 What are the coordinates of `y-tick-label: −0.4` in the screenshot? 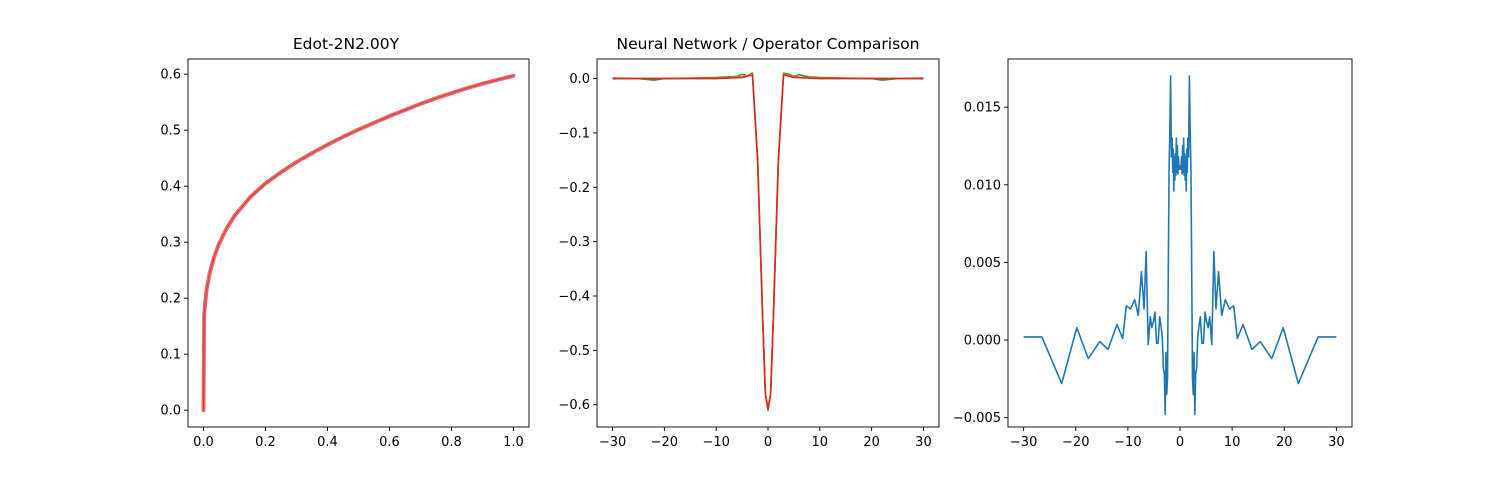 It's located at (574, 296).